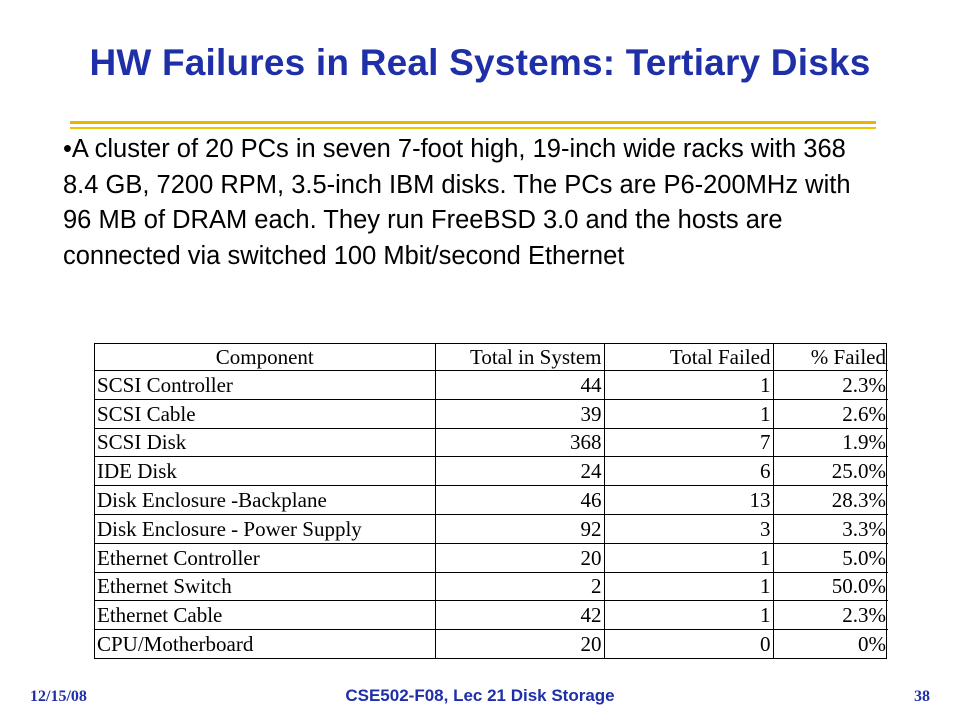  I want to click on column-header-component: Component, so click(265, 357).